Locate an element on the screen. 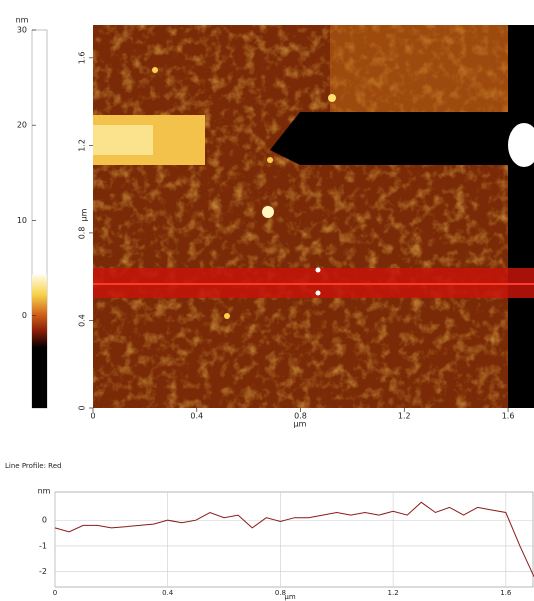  profile-y-label: nm is located at coordinates (44, 491).